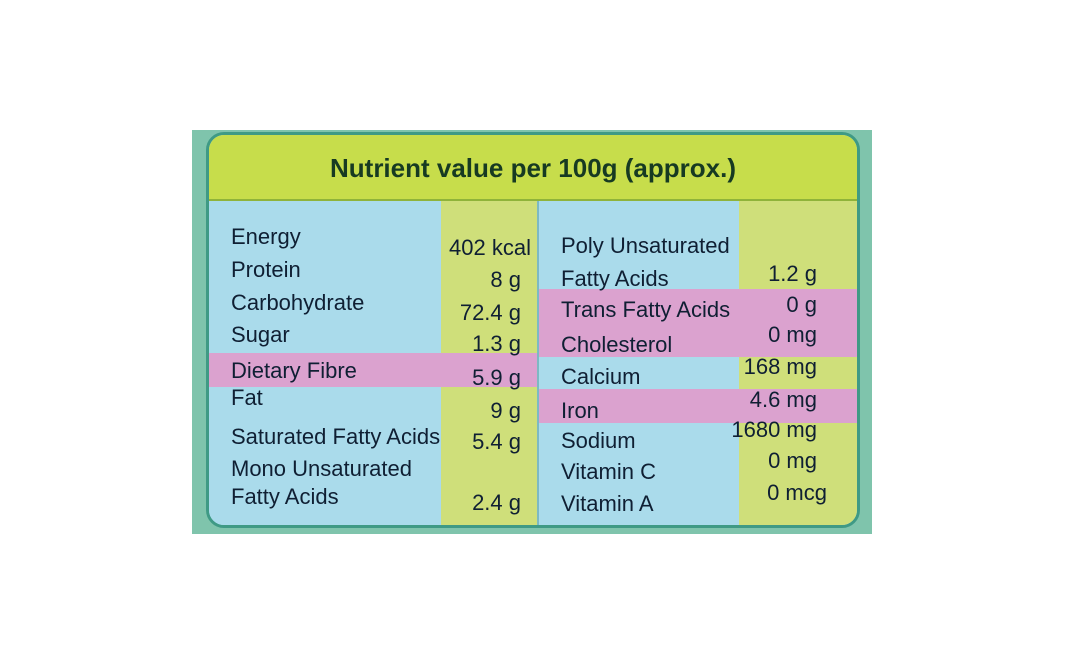  I want to click on nutrient-value-trans-fatty-acids: 0 g, so click(801, 304).